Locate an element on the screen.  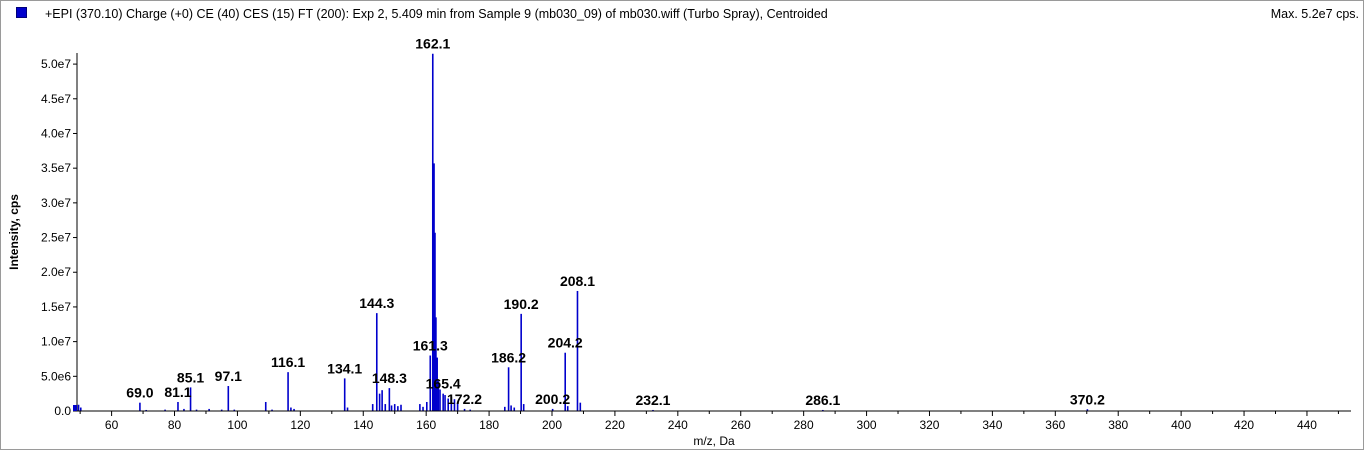
x-tick-label: 280 is located at coordinates (804, 425).